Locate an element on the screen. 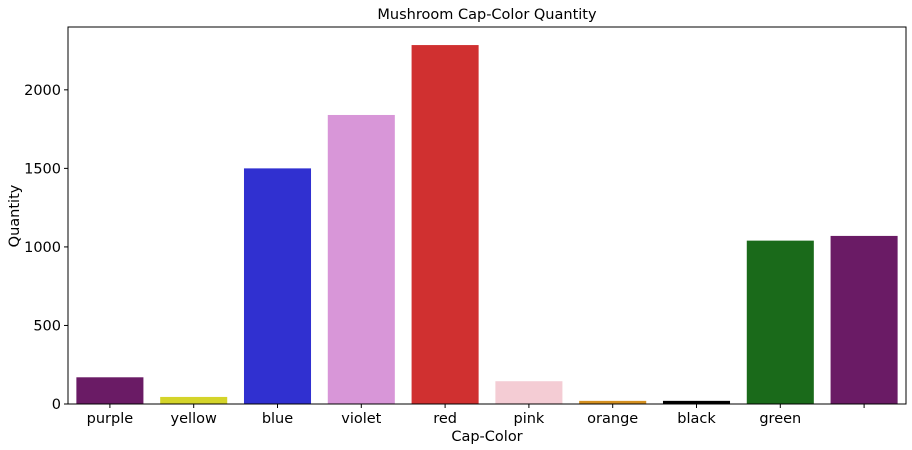  y-tick-label: 1000 is located at coordinates (42, 248).